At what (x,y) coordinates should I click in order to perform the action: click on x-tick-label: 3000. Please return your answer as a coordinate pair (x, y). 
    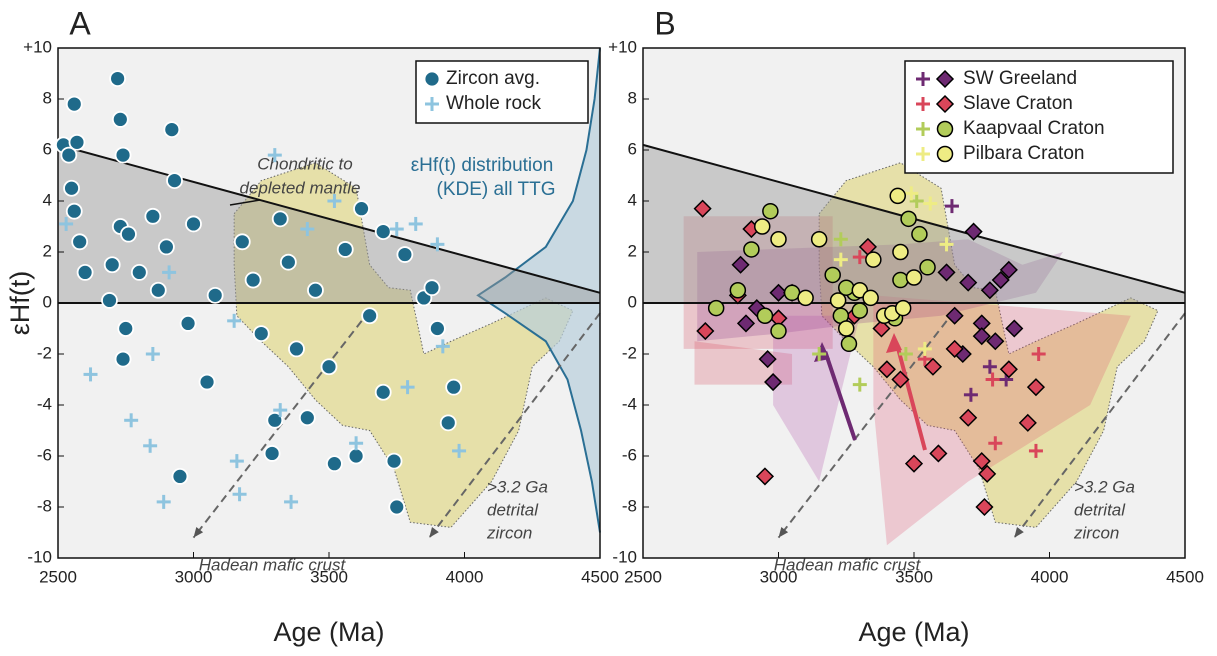
    Looking at the image, I should click on (194, 576).